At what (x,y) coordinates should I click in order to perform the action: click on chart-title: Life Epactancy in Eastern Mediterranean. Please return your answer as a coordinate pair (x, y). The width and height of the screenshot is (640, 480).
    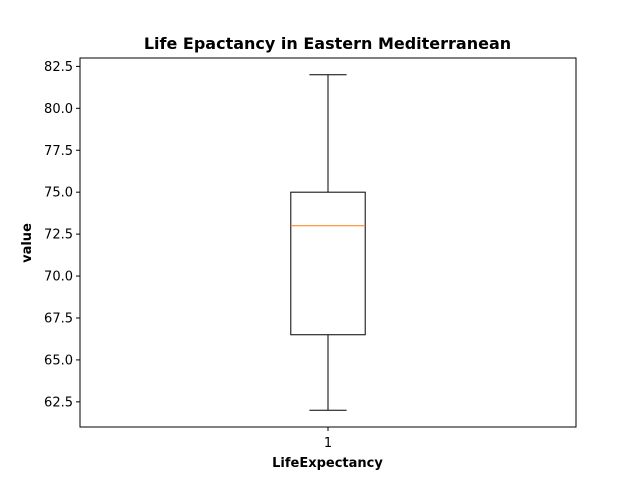
    Looking at the image, I should click on (327, 43).